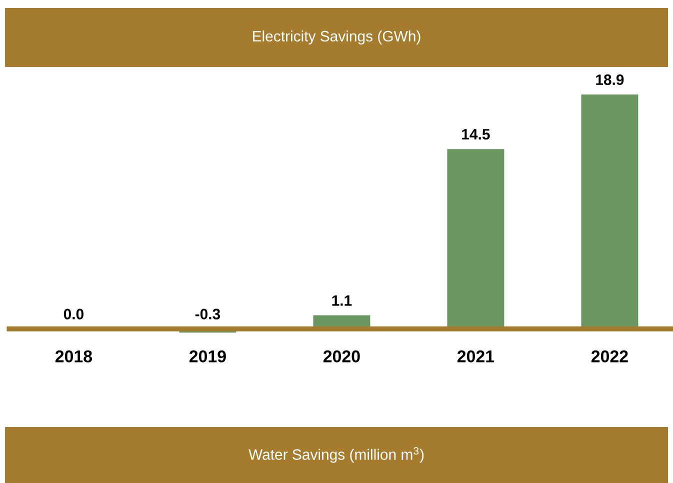 Image resolution: width=673 pixels, height=483 pixels. Describe the element at coordinates (476, 134) in the screenshot. I see `data-label: 14.5` at that location.